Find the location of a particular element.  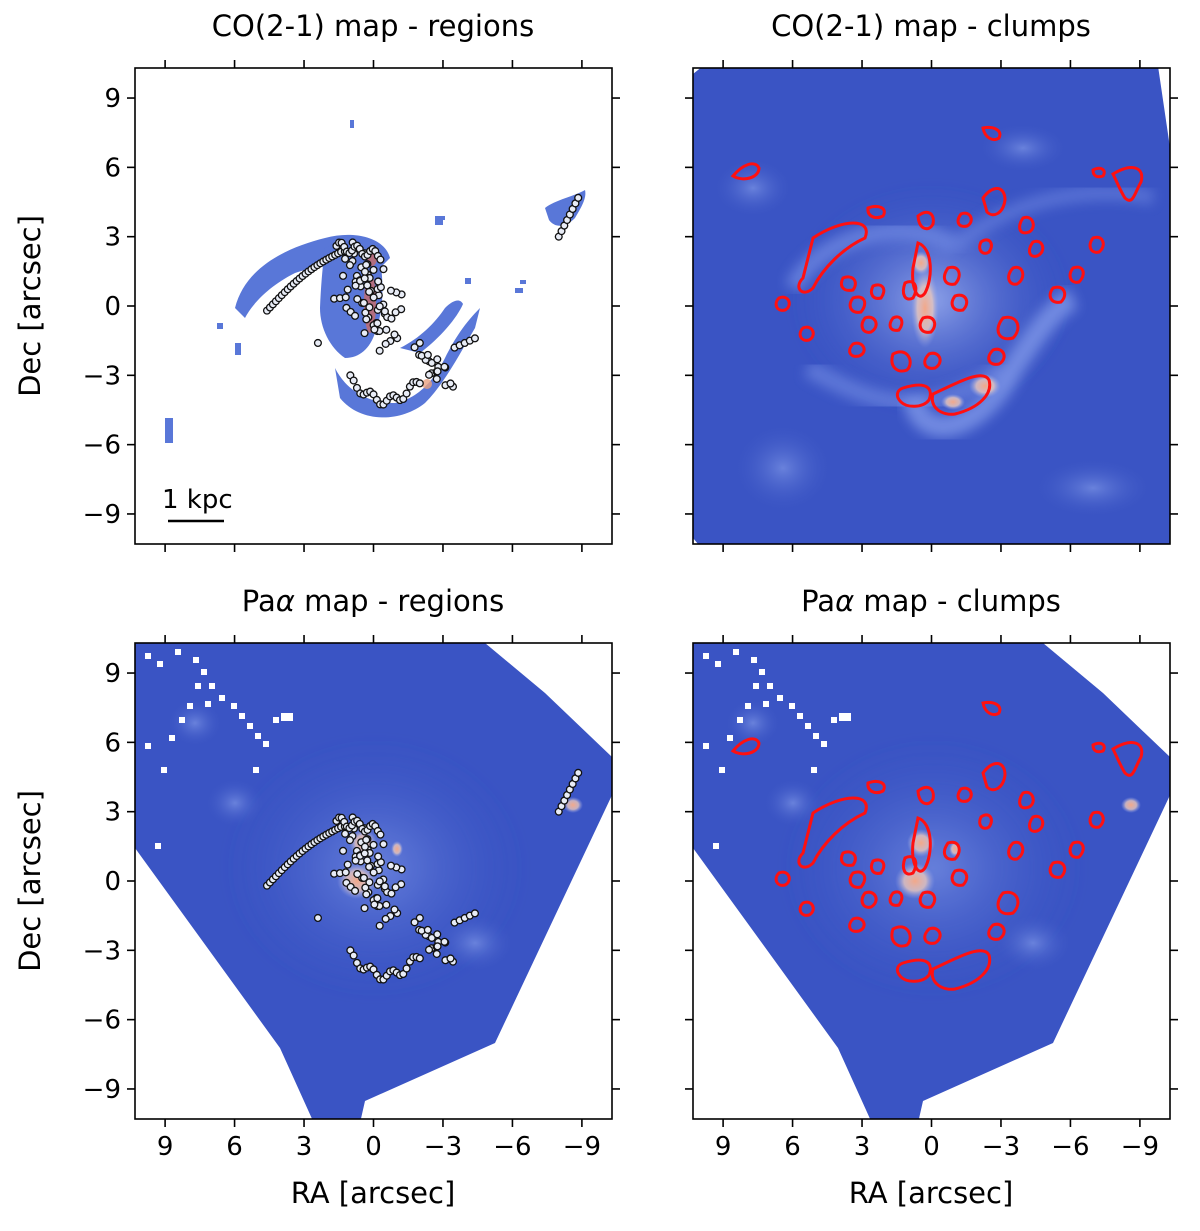

region-markers is located at coordinates (422, 301).